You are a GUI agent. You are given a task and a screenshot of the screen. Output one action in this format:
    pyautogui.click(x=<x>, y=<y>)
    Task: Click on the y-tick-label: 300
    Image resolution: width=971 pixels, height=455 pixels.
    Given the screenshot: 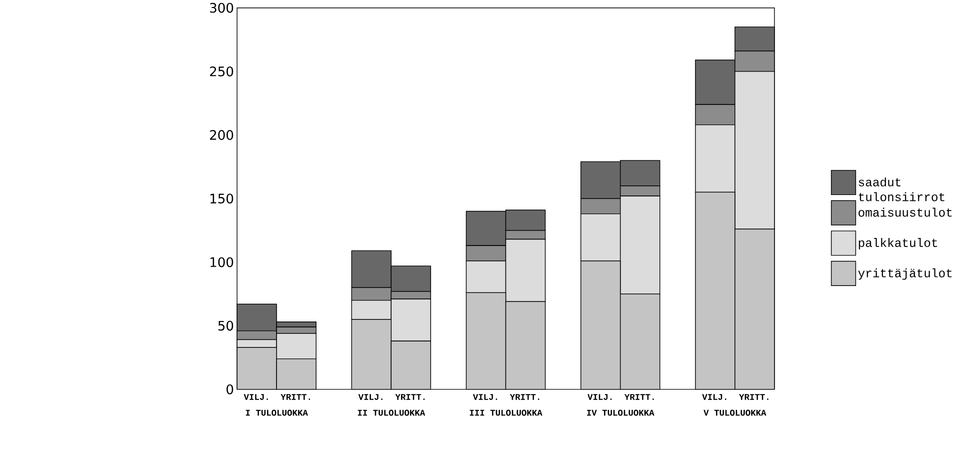 What is the action you would take?
    pyautogui.click(x=222, y=7)
    